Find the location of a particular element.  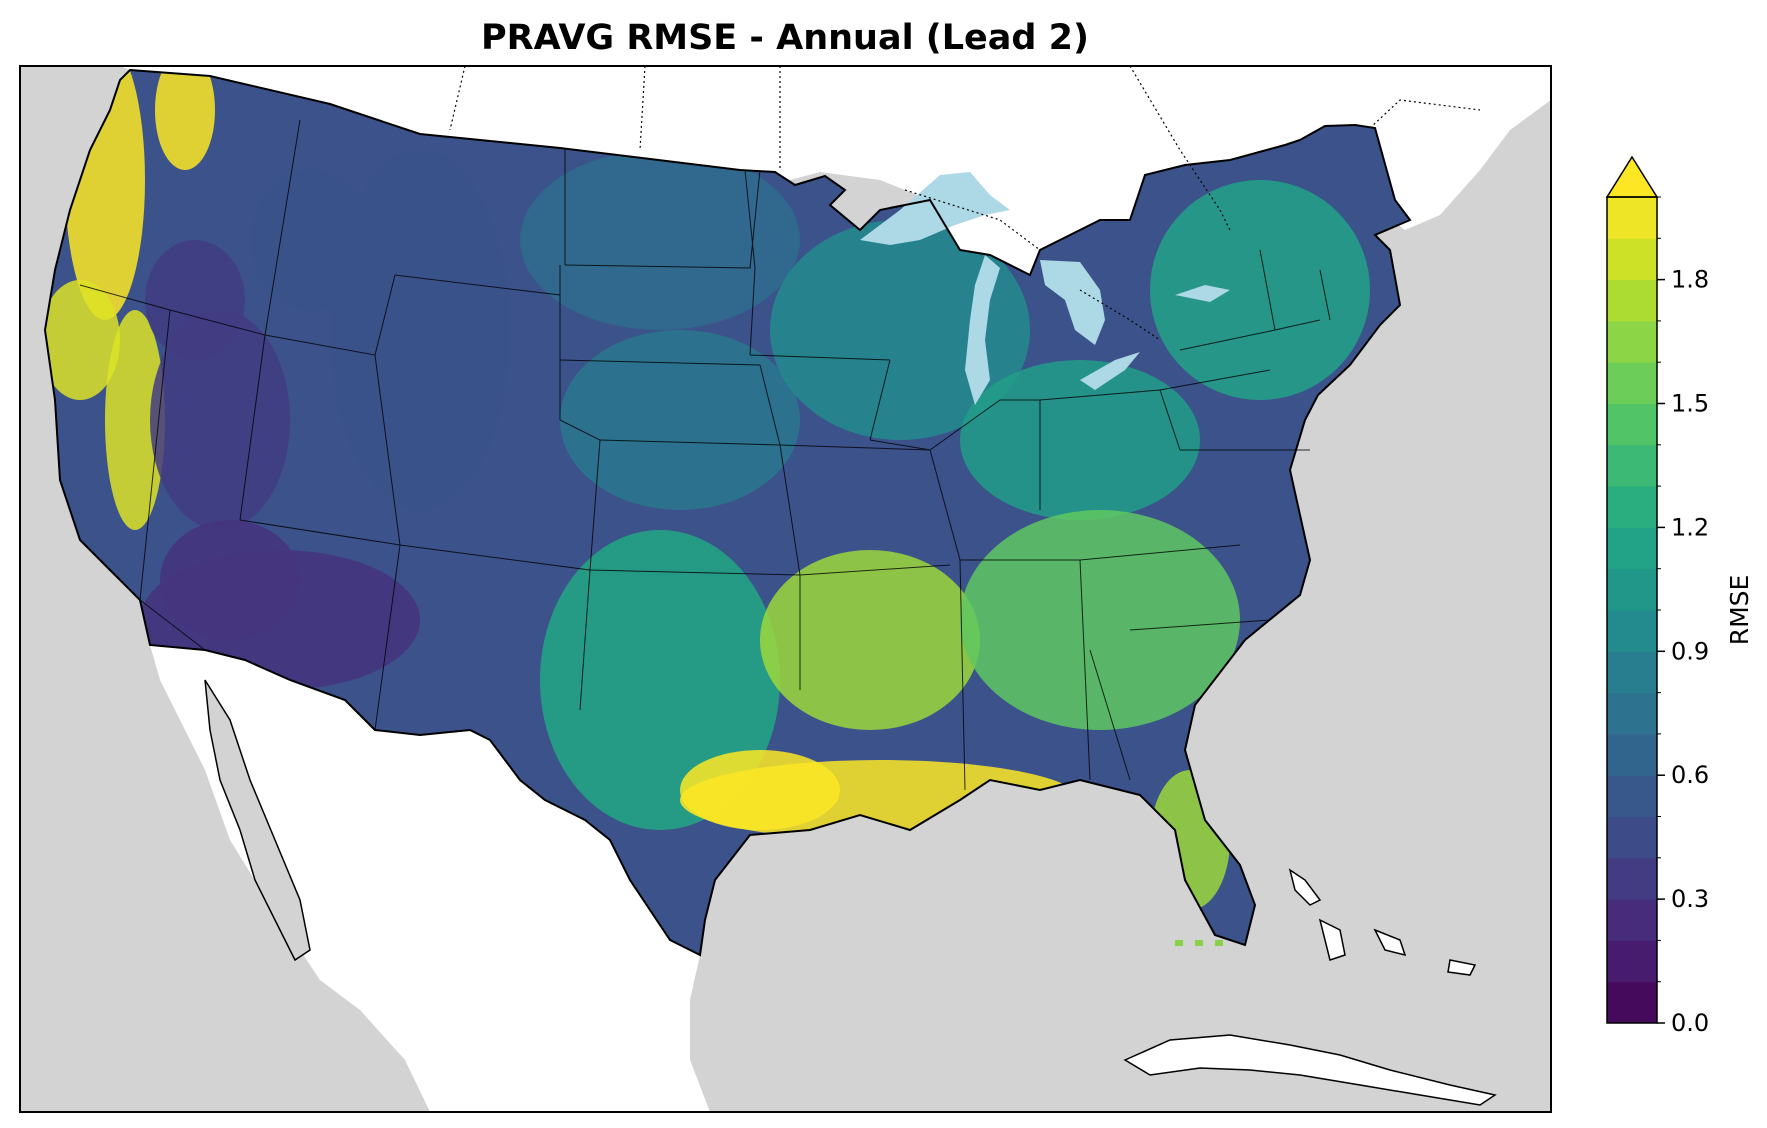

colorbar-tick-label: 0.6 is located at coordinates (1690, 775).